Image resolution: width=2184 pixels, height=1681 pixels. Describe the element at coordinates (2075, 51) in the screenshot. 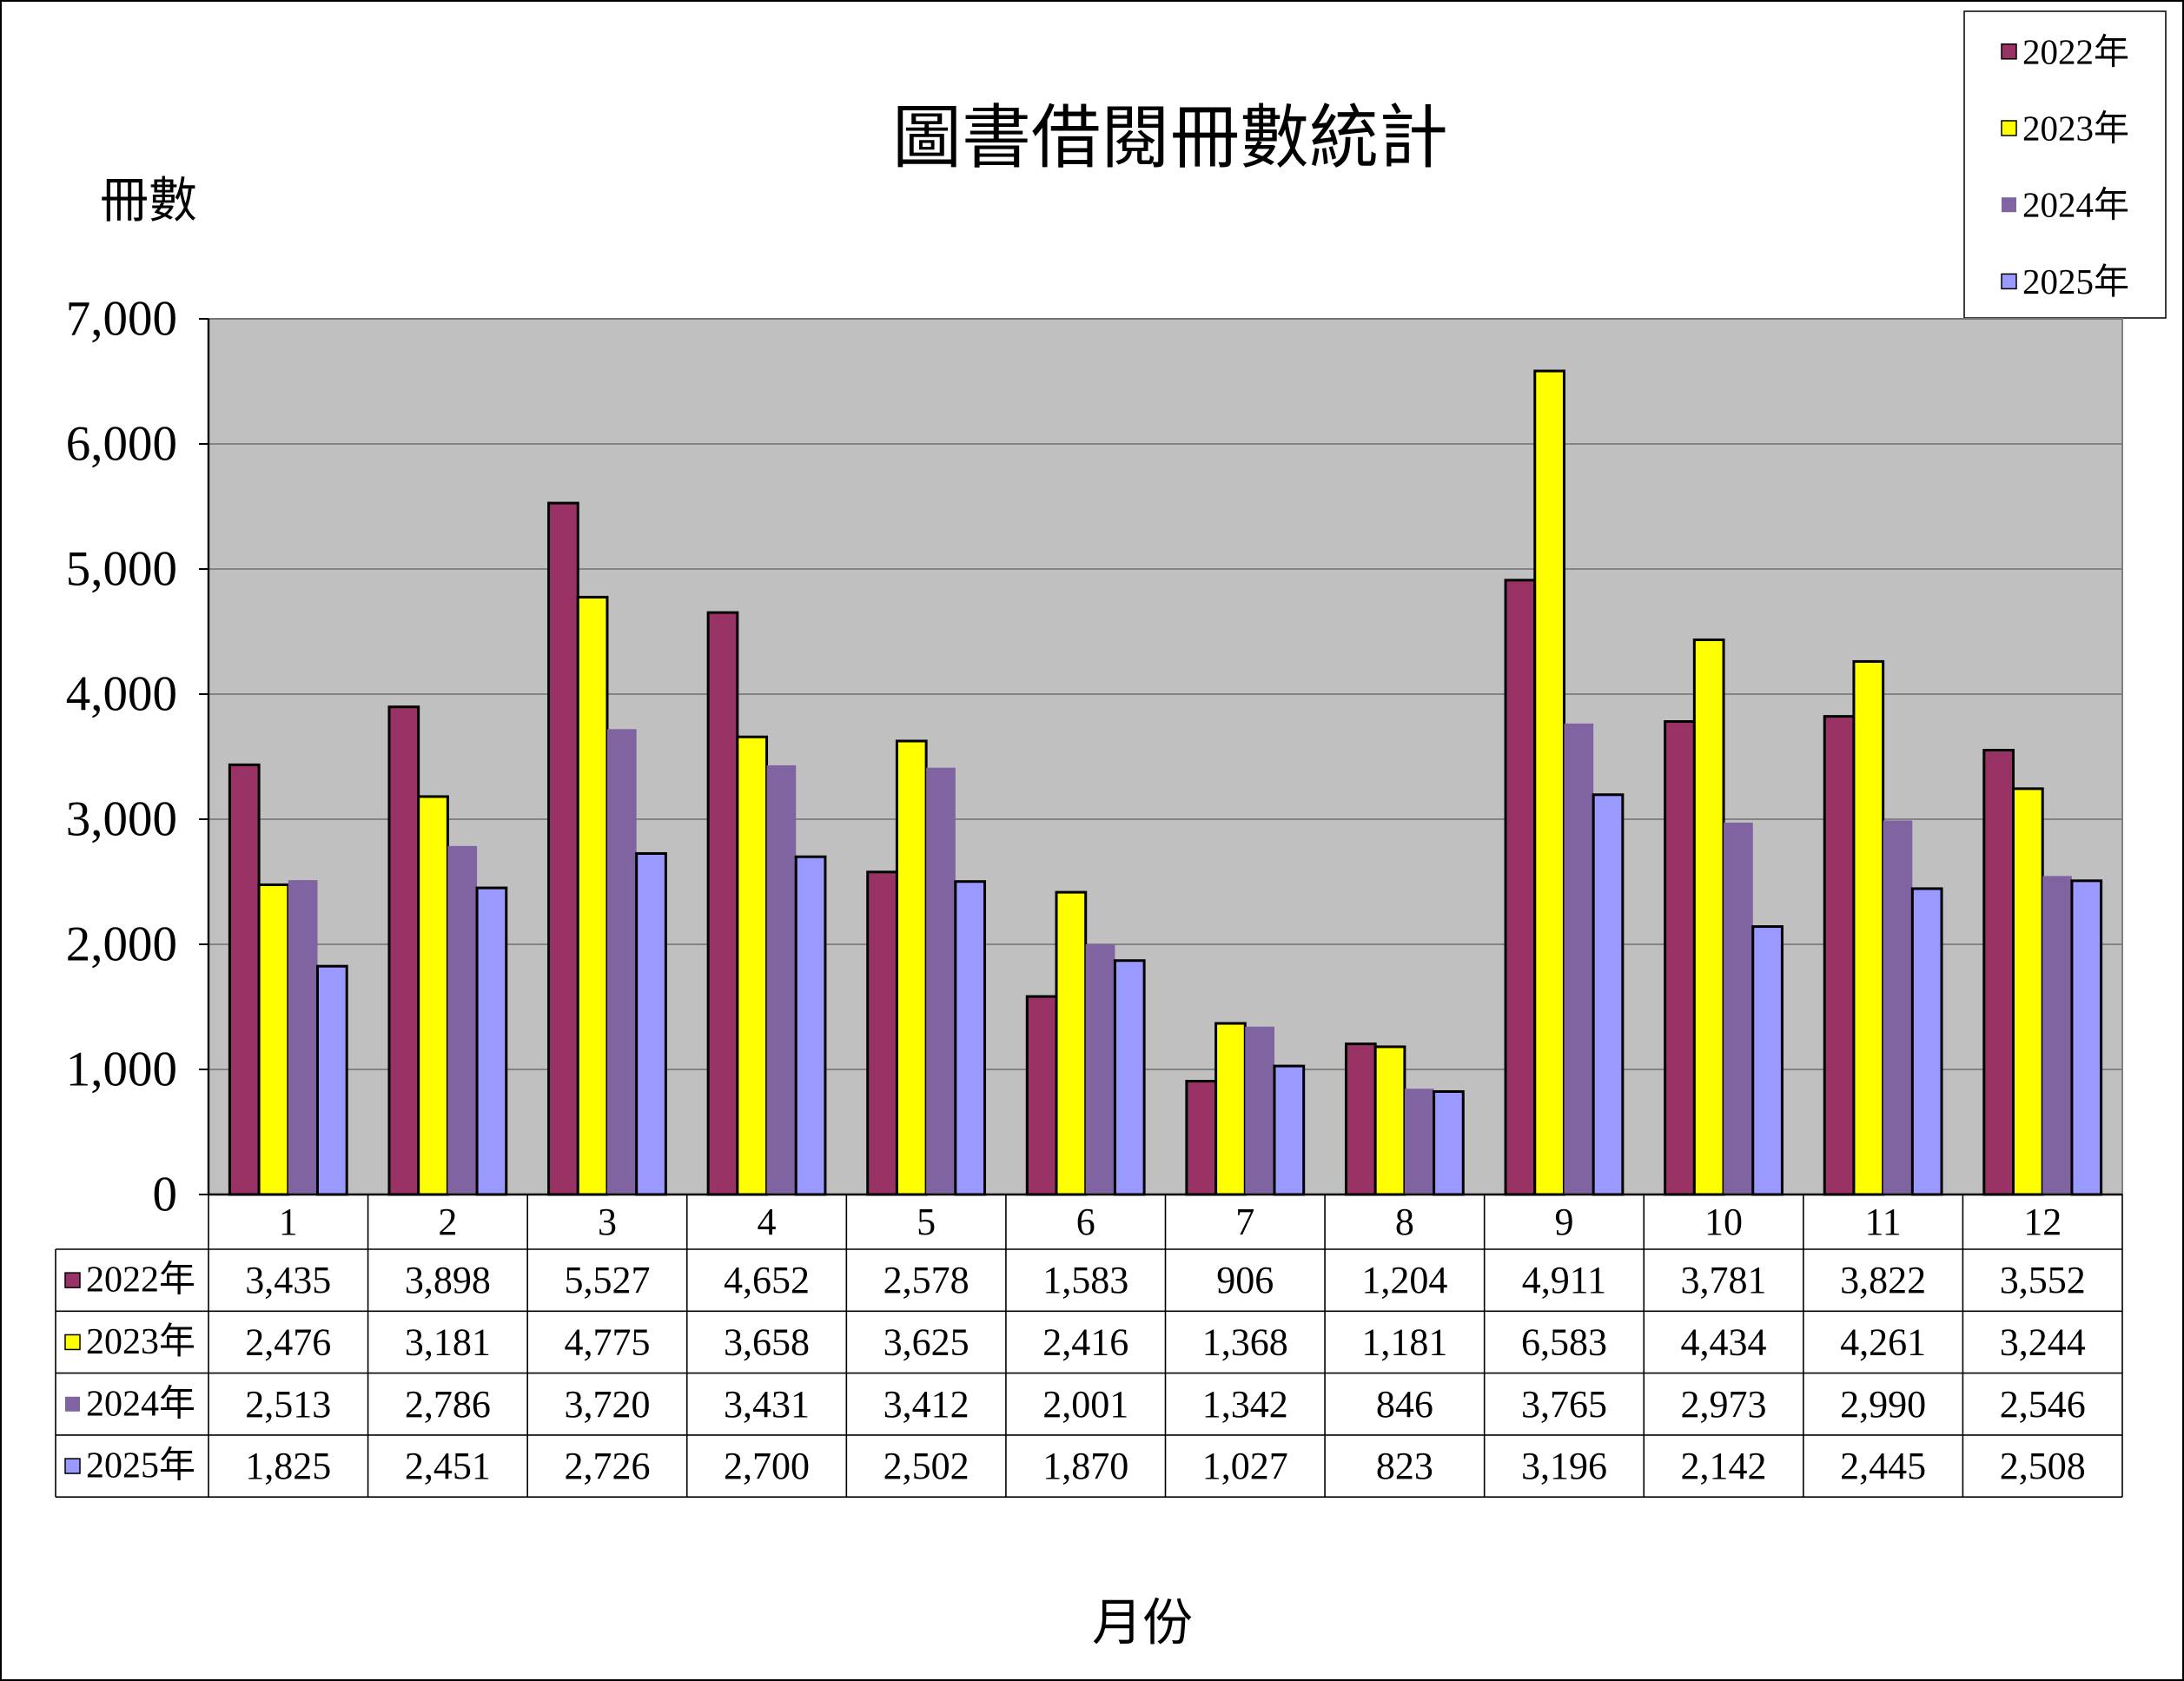

I see `legend-label: 2022年` at that location.